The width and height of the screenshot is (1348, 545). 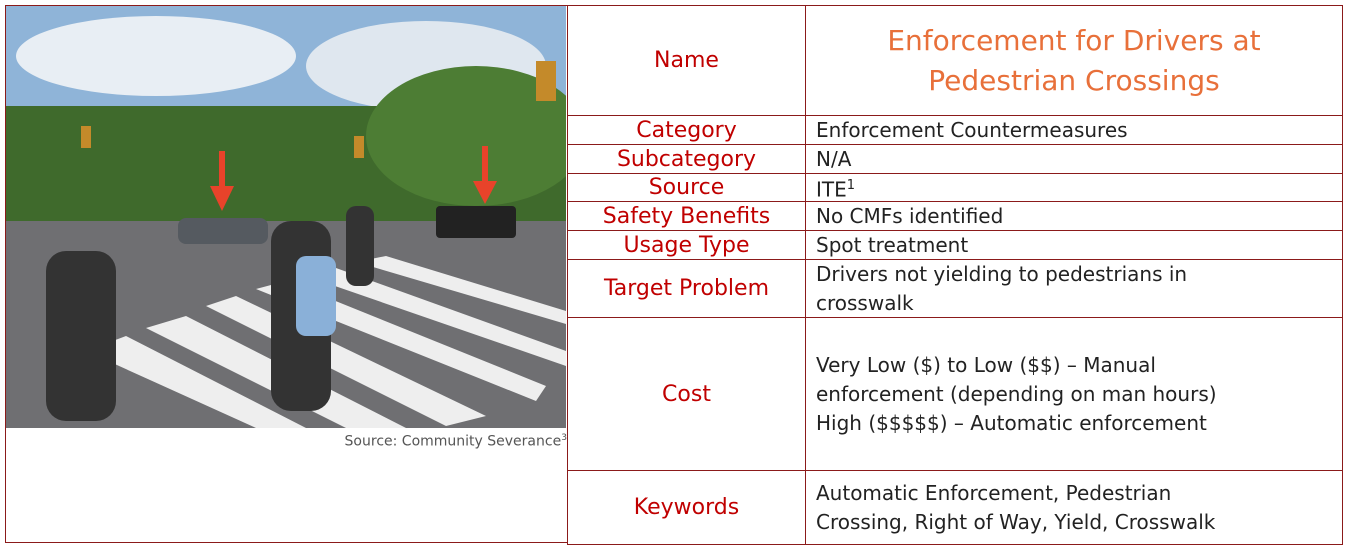 I want to click on row-label: Safety Benefits, so click(x=686, y=216).